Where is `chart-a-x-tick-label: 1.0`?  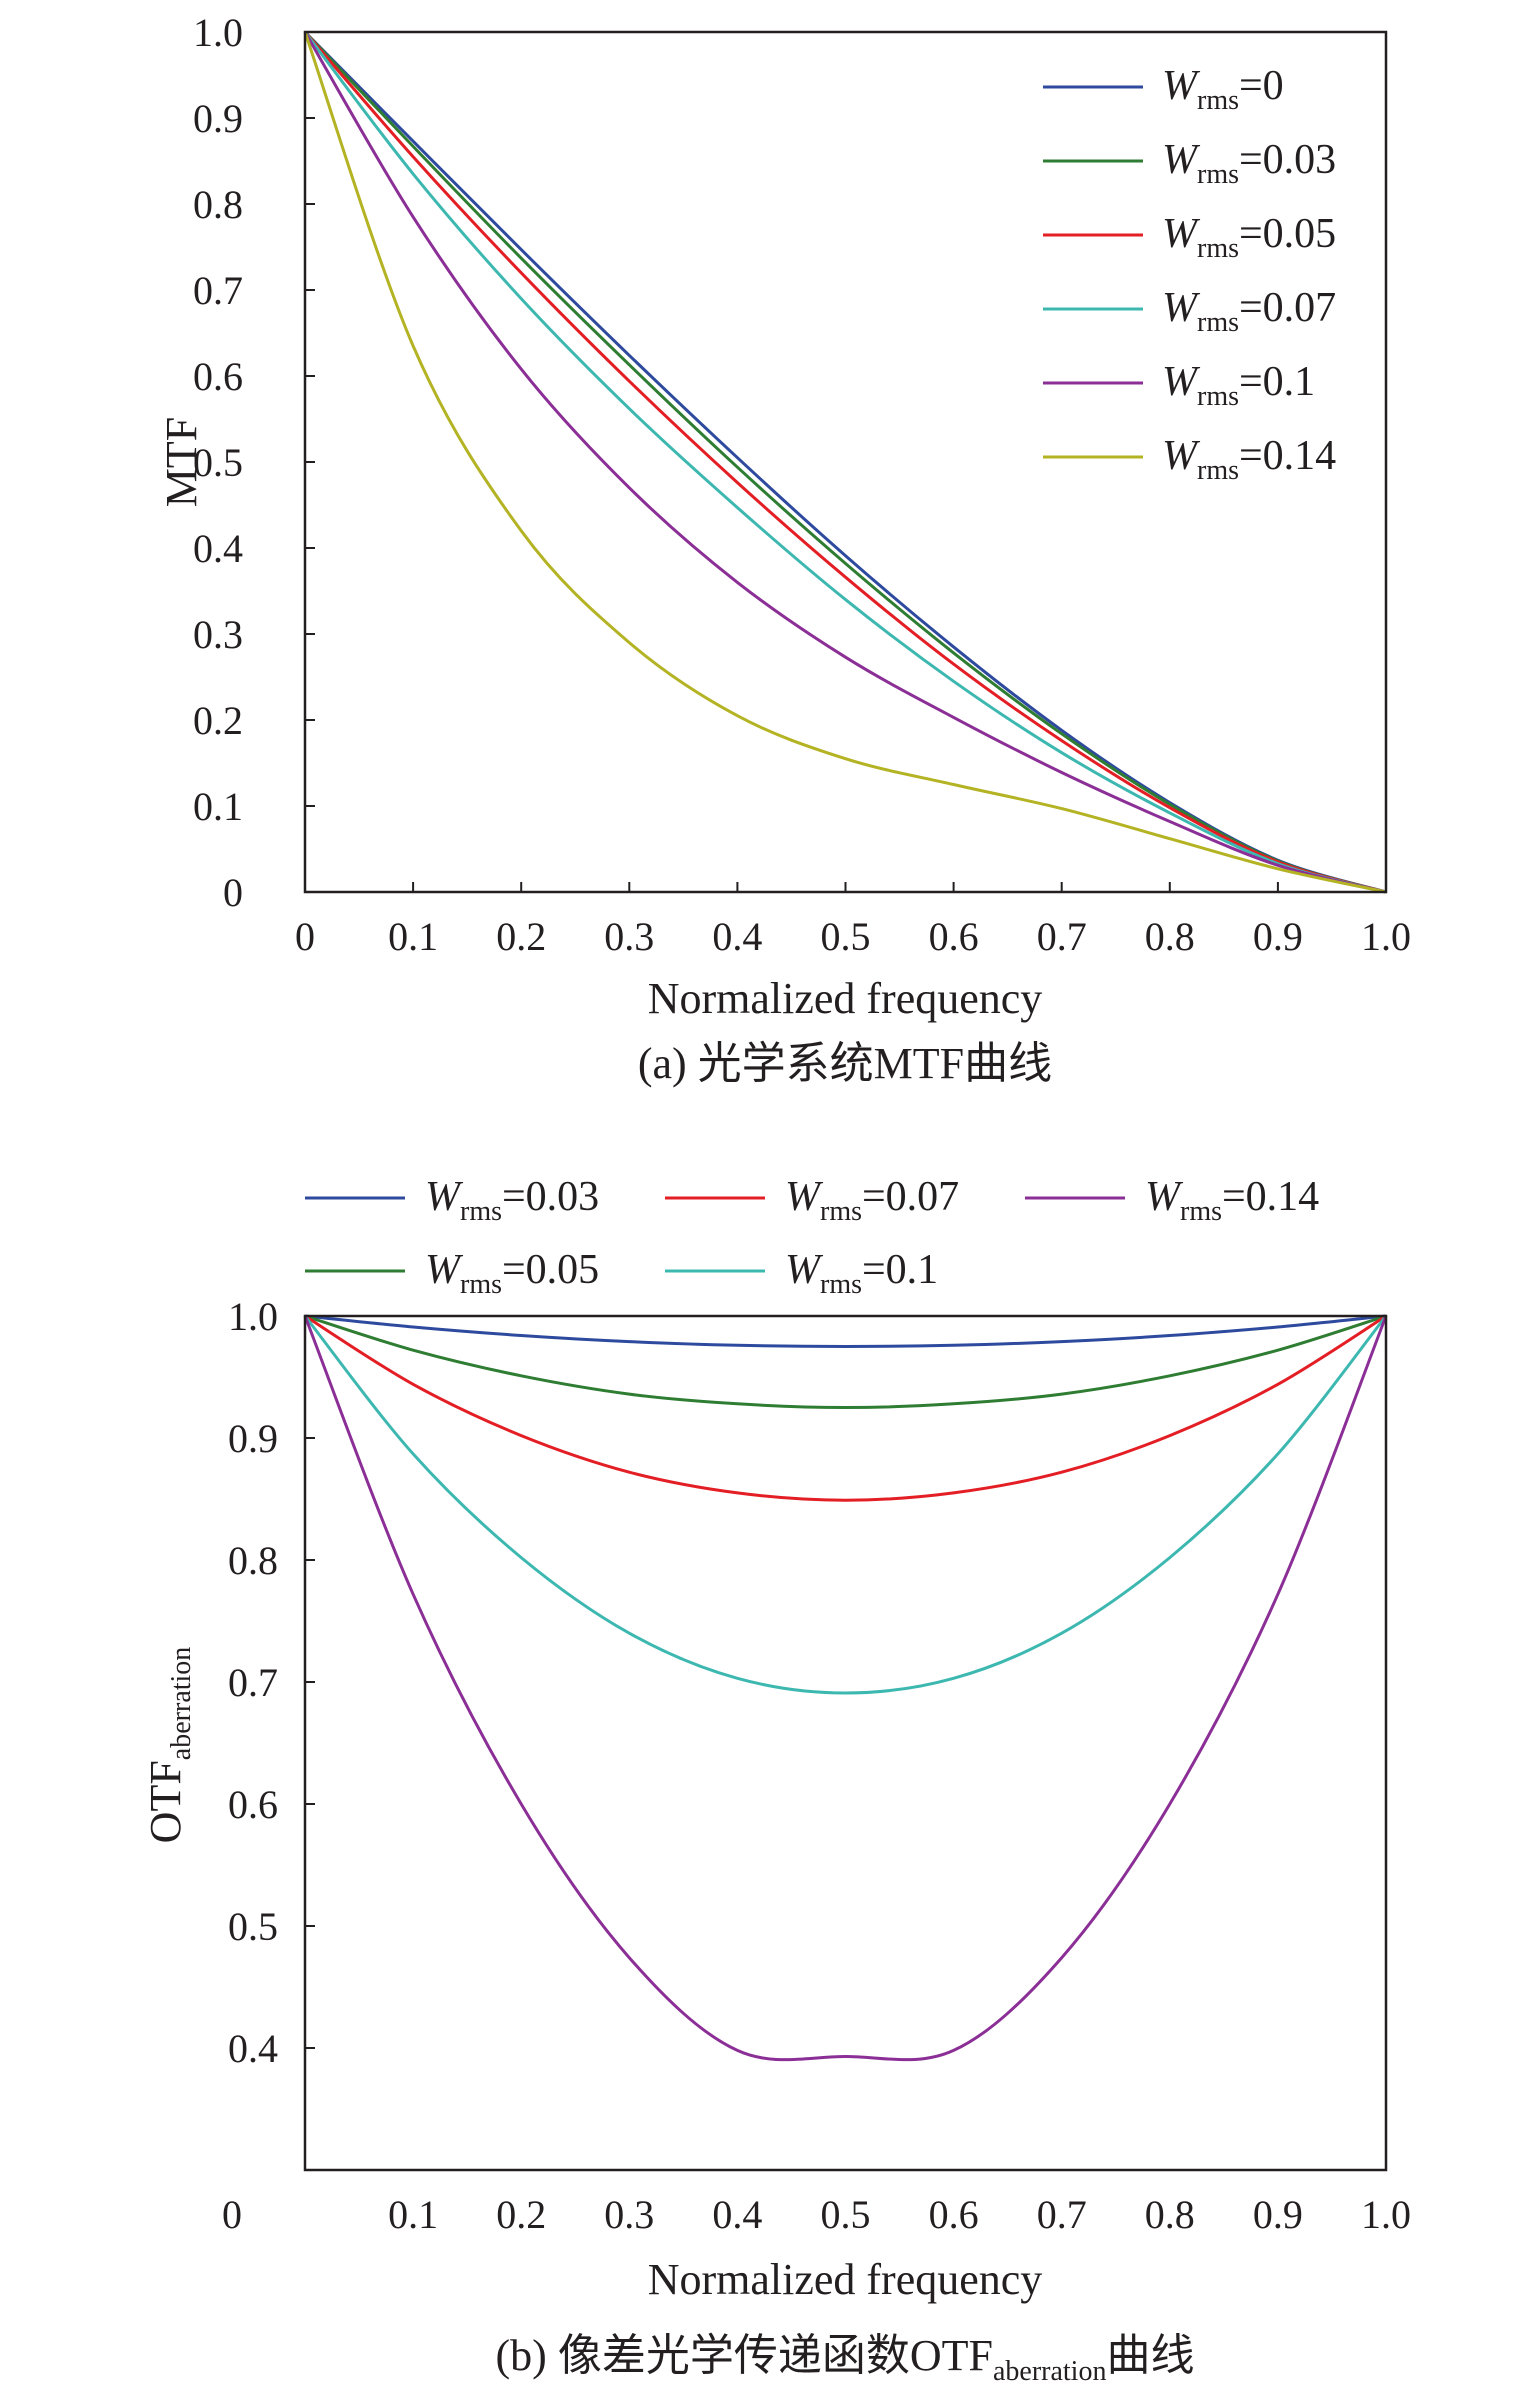
chart-a-x-tick-label: 1.0 is located at coordinates (1386, 936).